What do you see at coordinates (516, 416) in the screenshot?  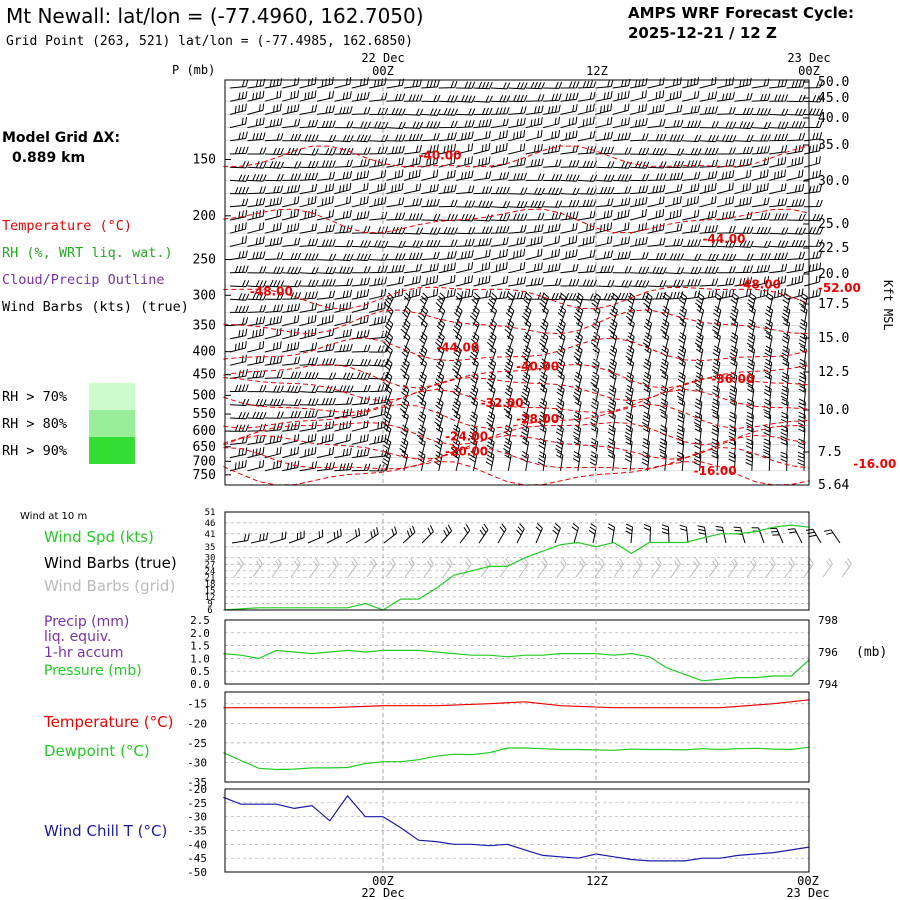 I see `isotherm-contour` at bounding box center [516, 416].